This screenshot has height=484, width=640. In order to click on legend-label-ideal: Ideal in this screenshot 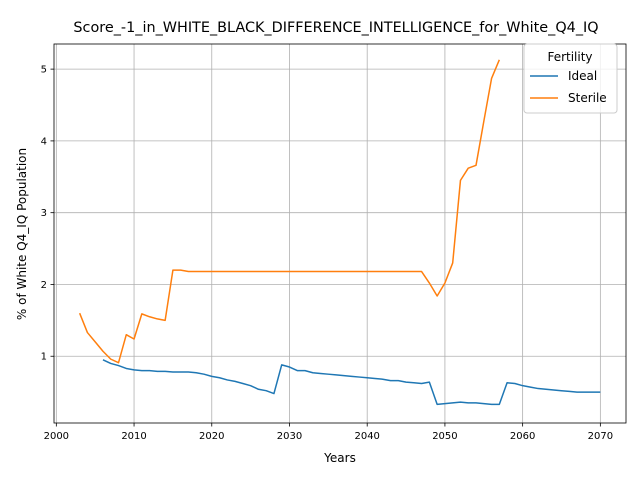, I will do `click(582, 76)`.